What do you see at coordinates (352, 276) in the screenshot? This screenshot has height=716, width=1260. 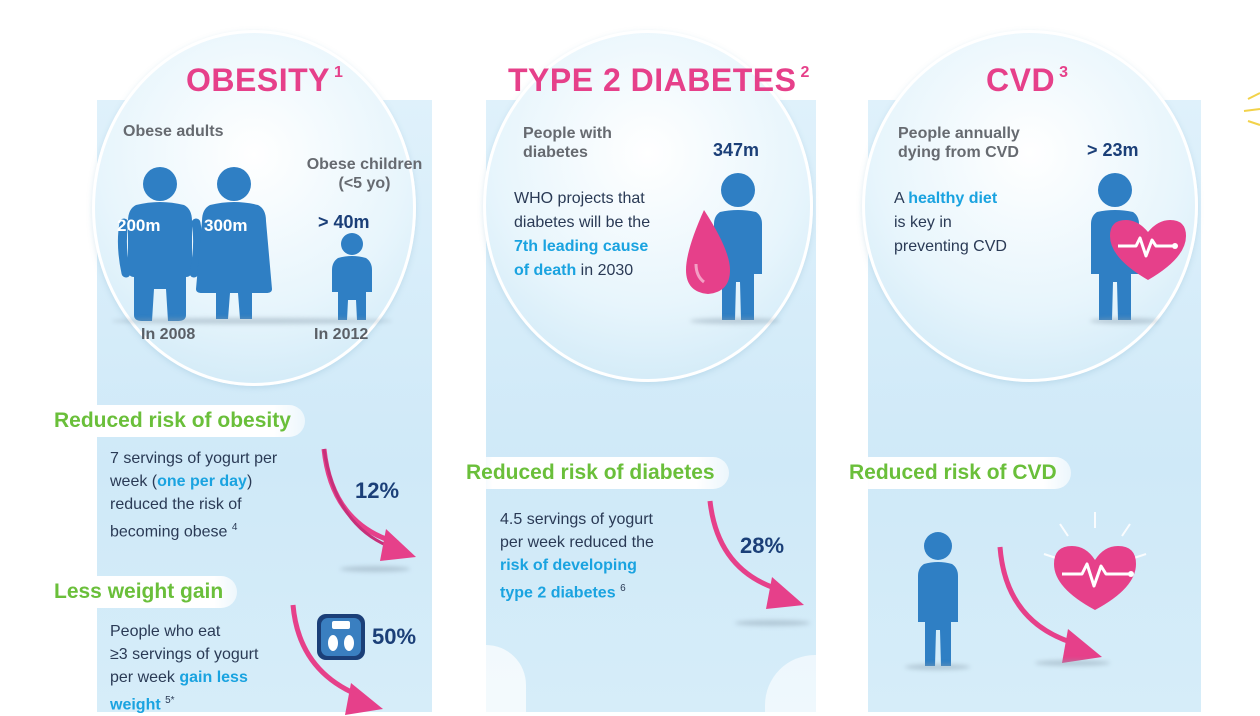 I see `obese-child-icon` at bounding box center [352, 276].